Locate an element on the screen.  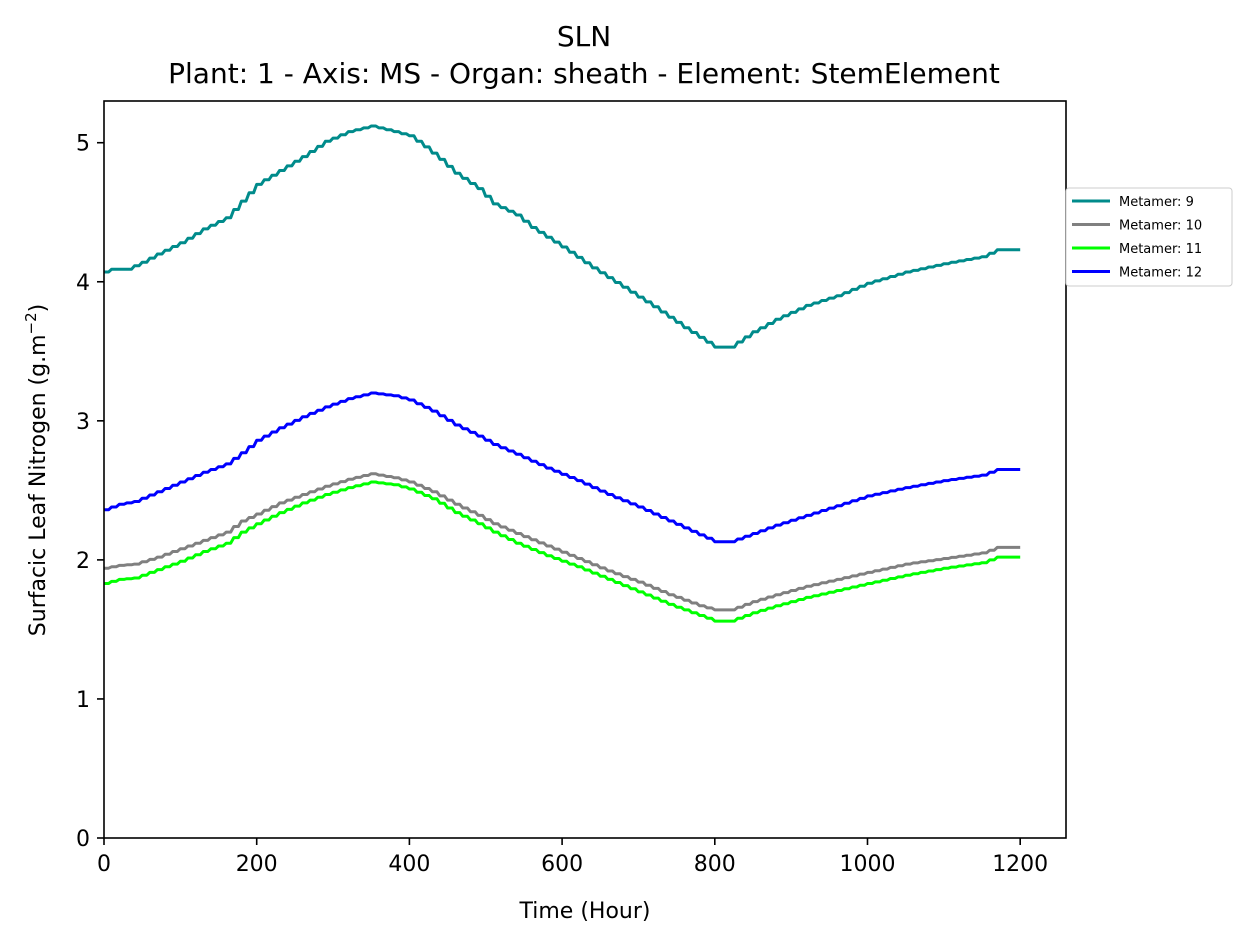
x-tick-label: 800 is located at coordinates (715, 864).